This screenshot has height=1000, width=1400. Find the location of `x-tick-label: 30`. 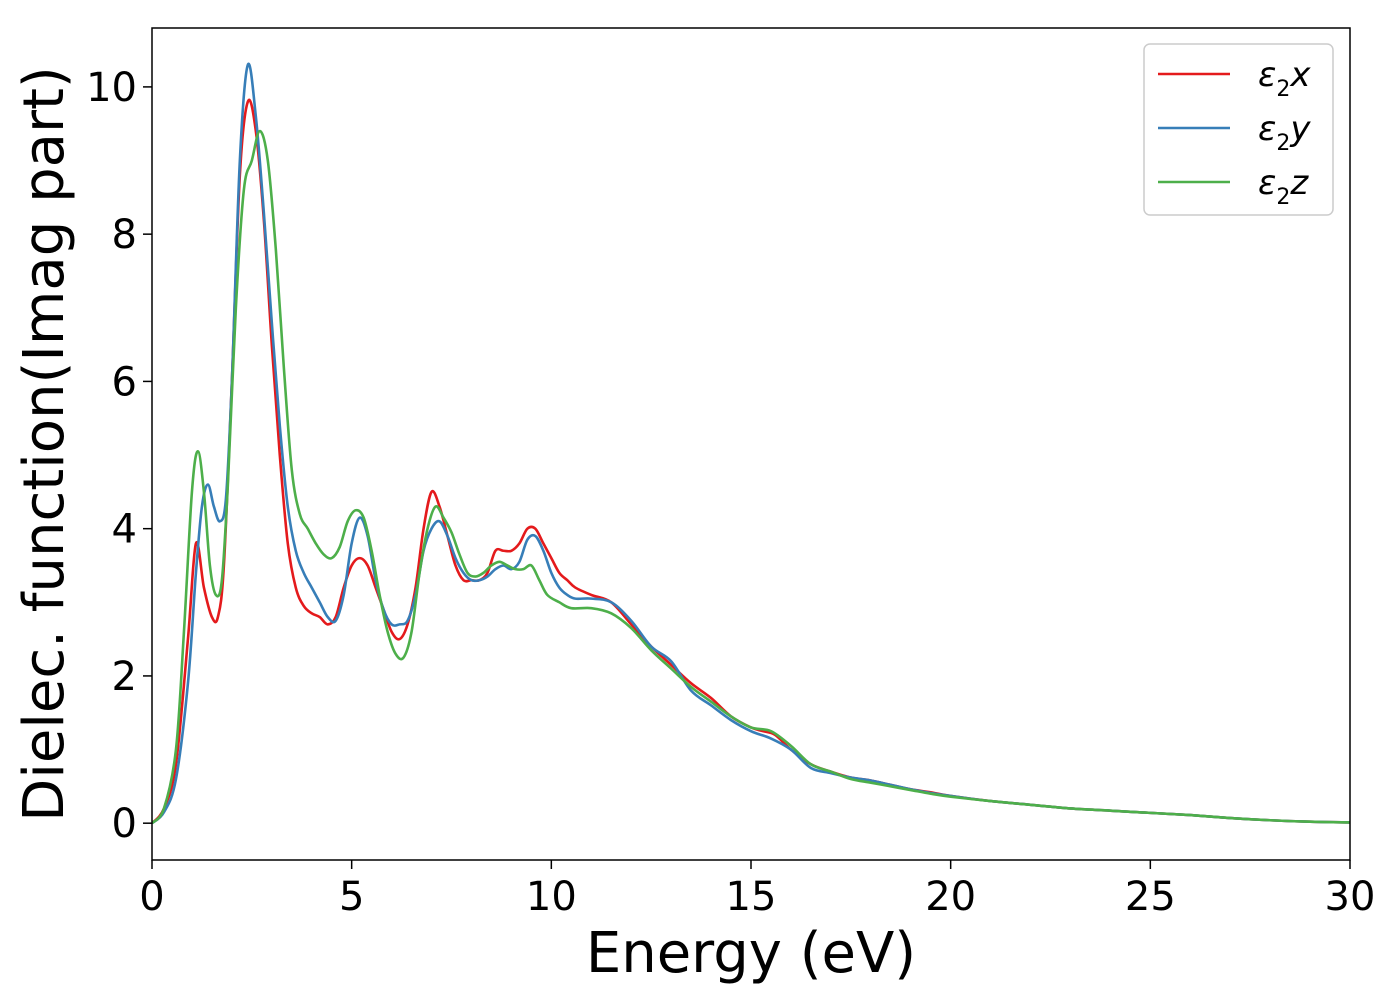

x-tick-label: 30 is located at coordinates (1350, 897).